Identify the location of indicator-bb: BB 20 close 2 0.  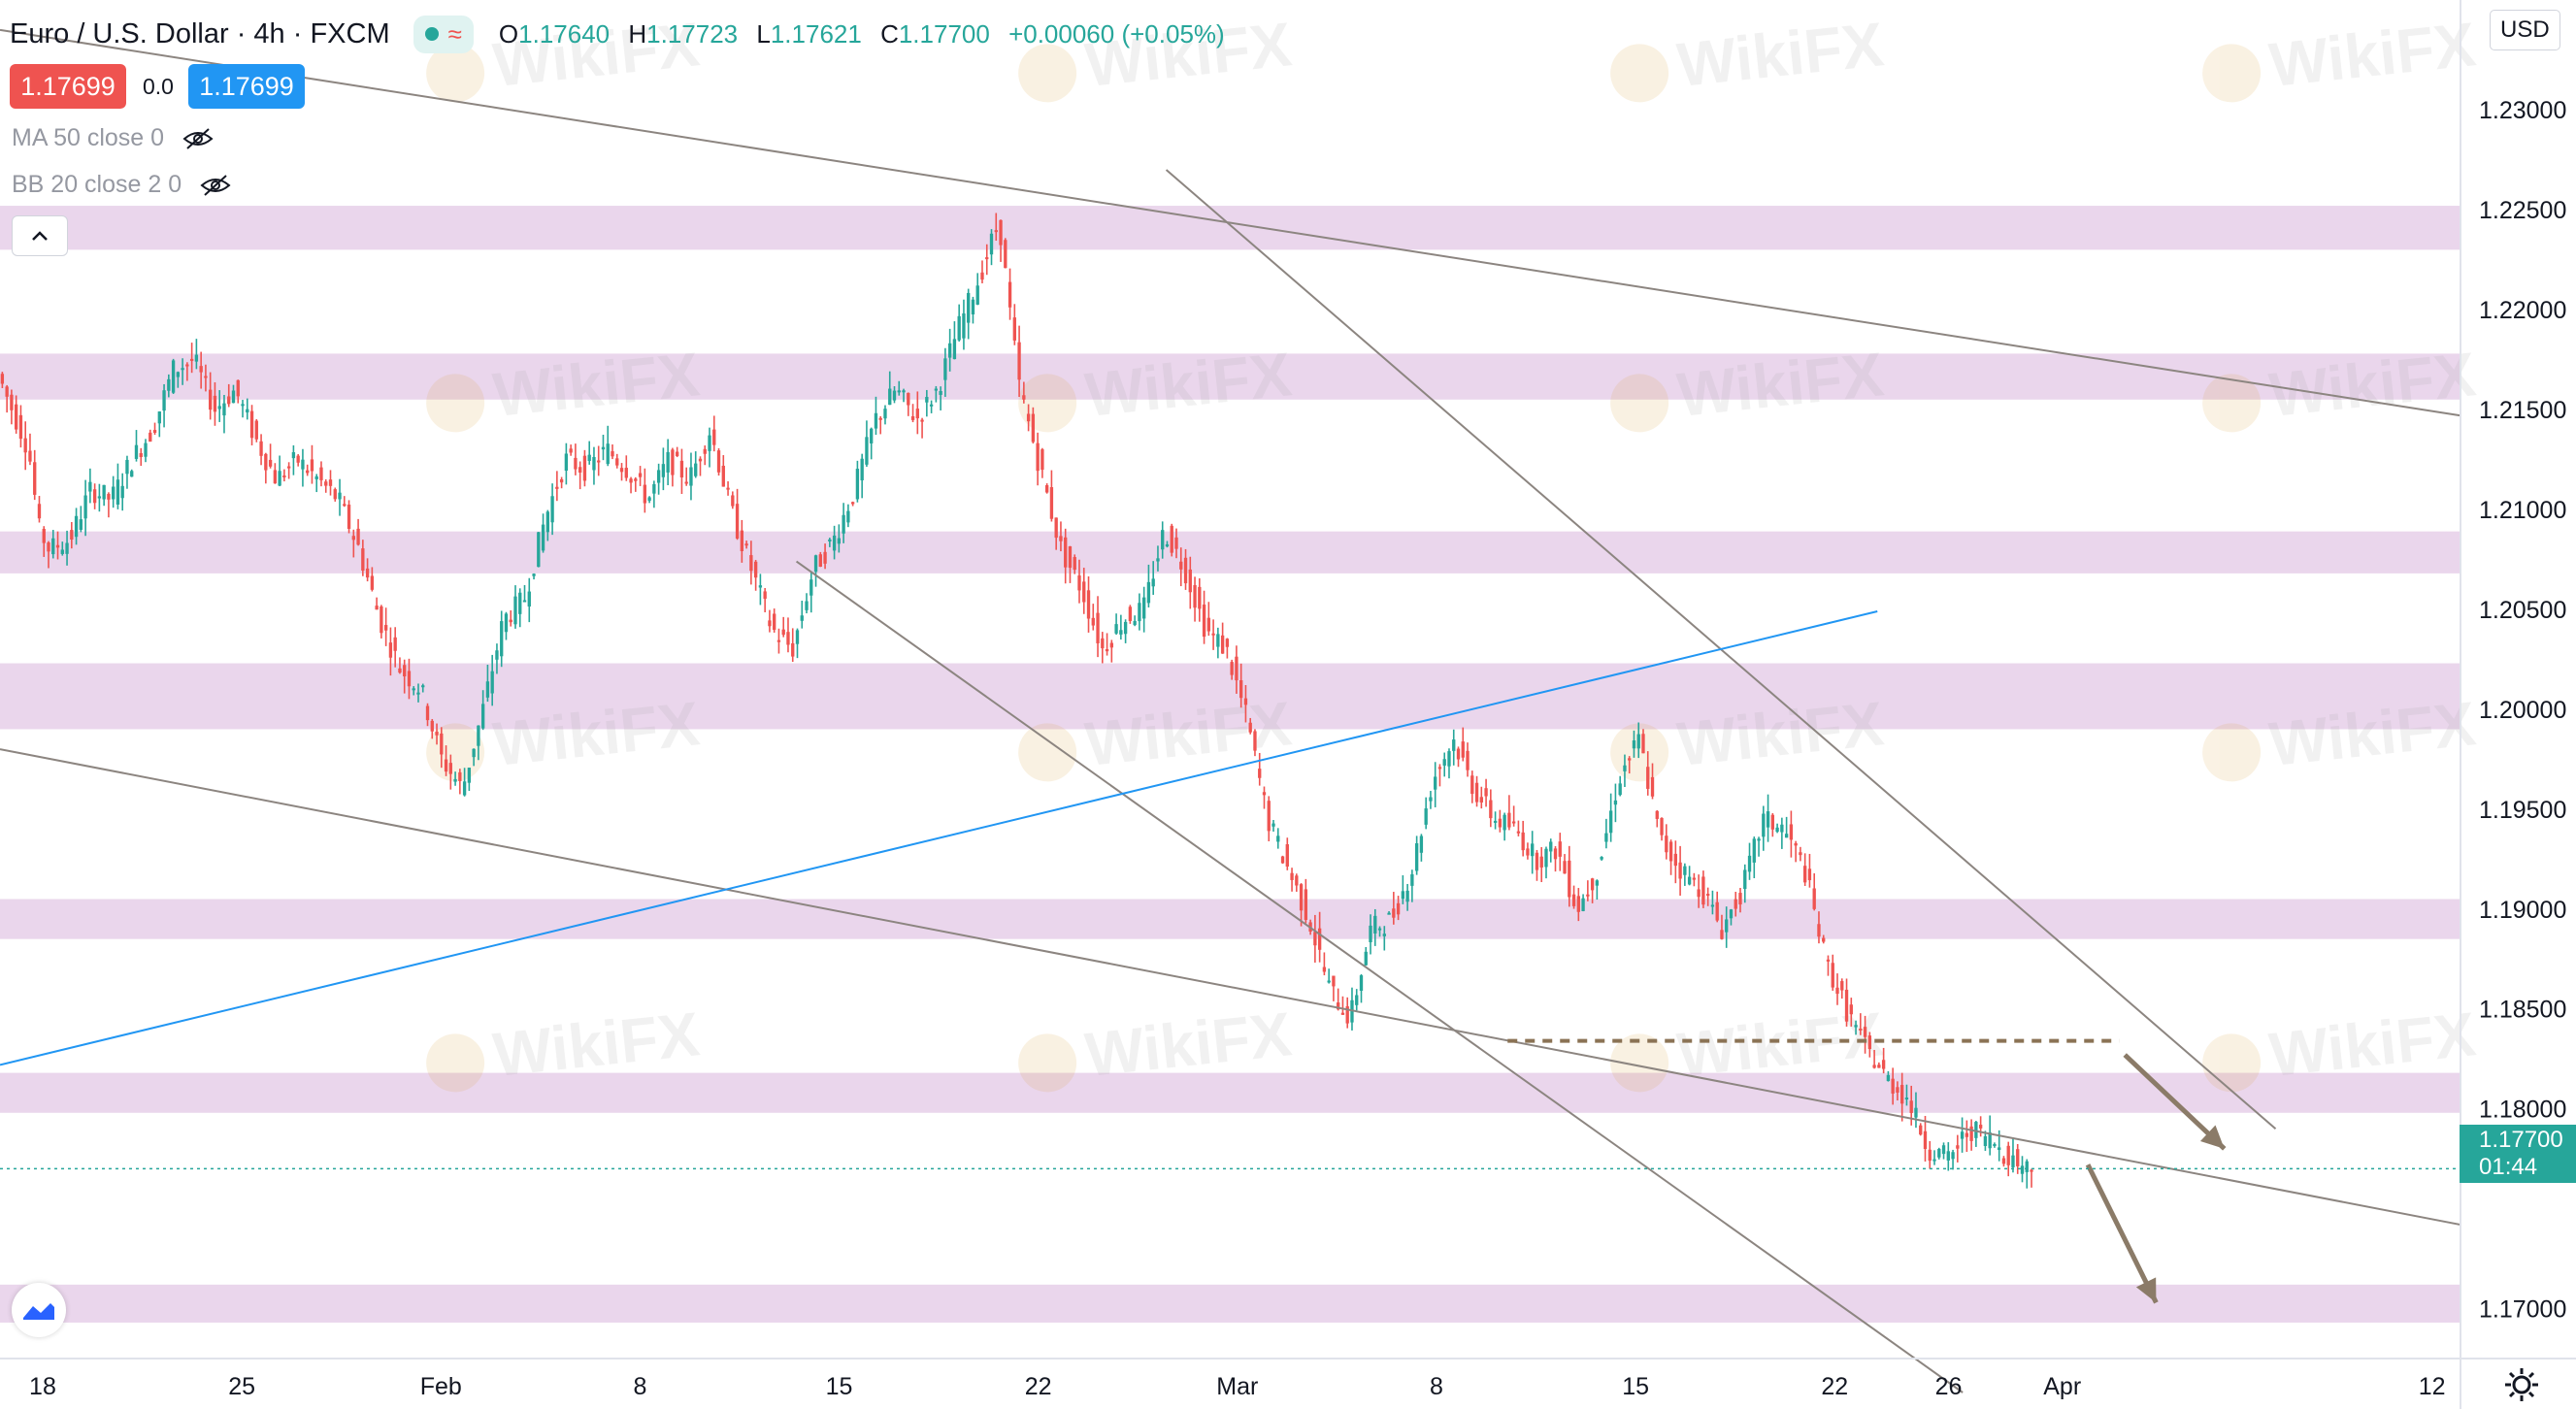
(122, 185).